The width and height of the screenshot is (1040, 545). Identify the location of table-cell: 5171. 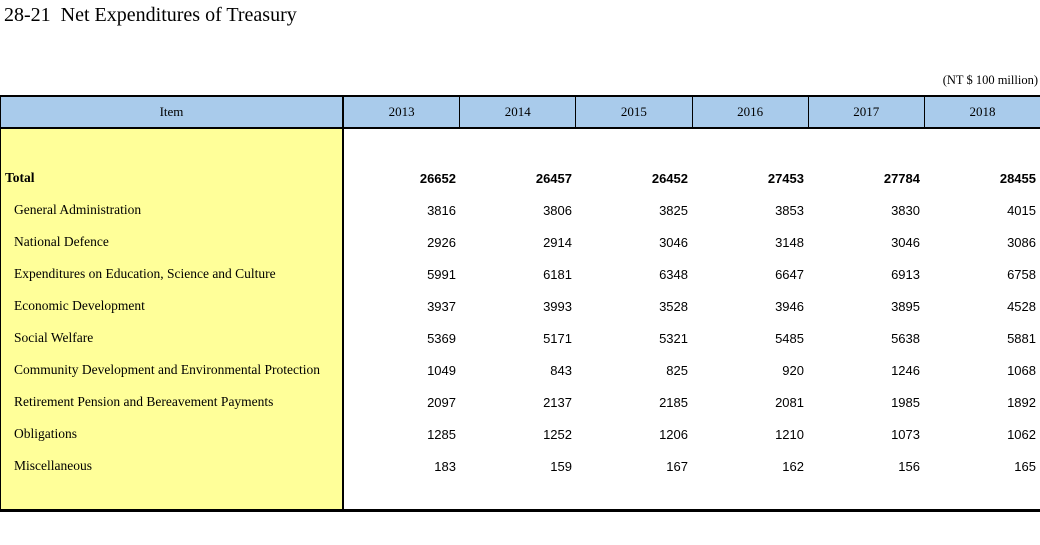
(557, 338).